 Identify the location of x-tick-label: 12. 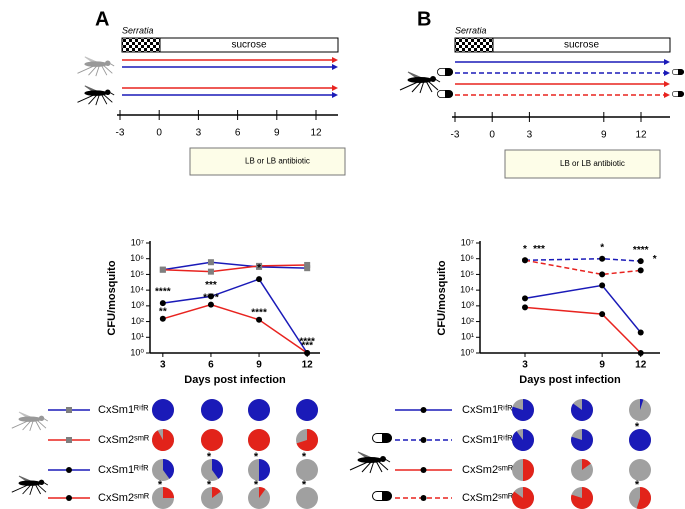
(308, 365).